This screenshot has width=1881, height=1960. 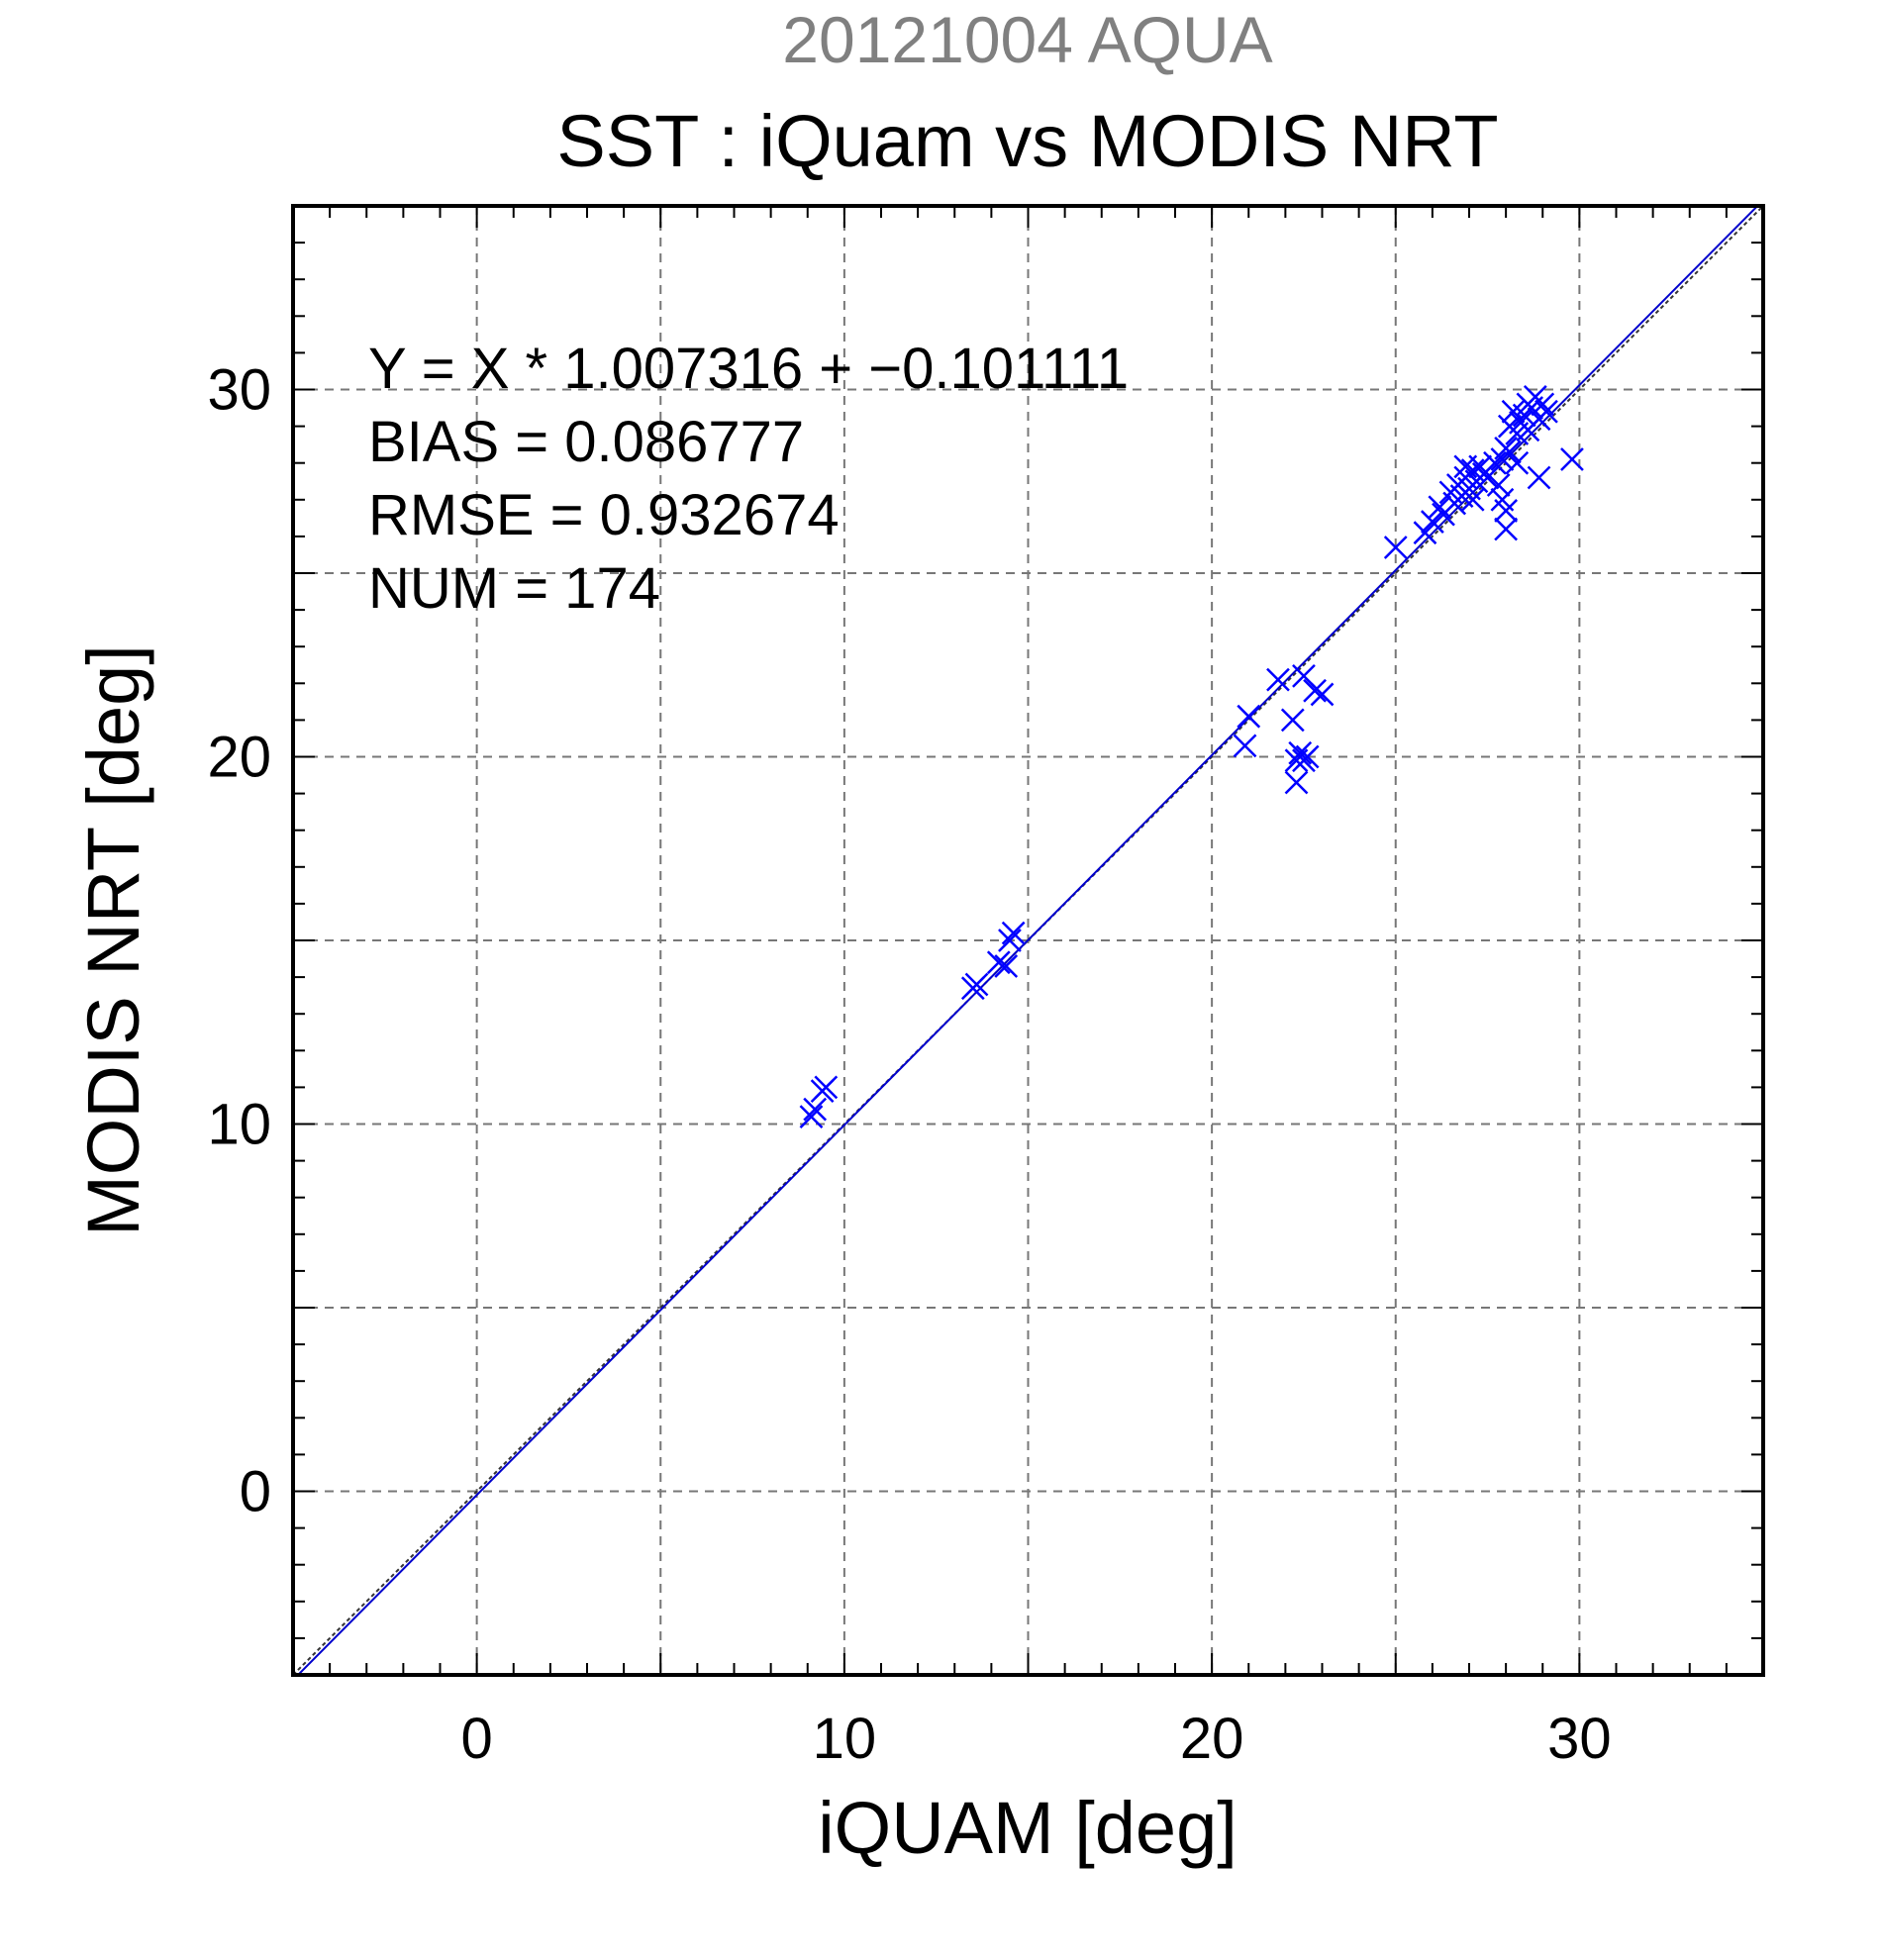 I want to click on x-tick-label: 30, so click(x=1579, y=1739).